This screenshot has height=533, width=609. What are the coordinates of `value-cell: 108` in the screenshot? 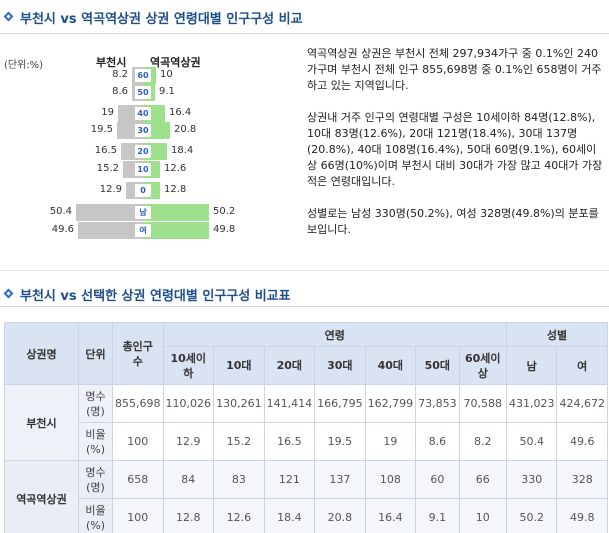 It's located at (390, 479).